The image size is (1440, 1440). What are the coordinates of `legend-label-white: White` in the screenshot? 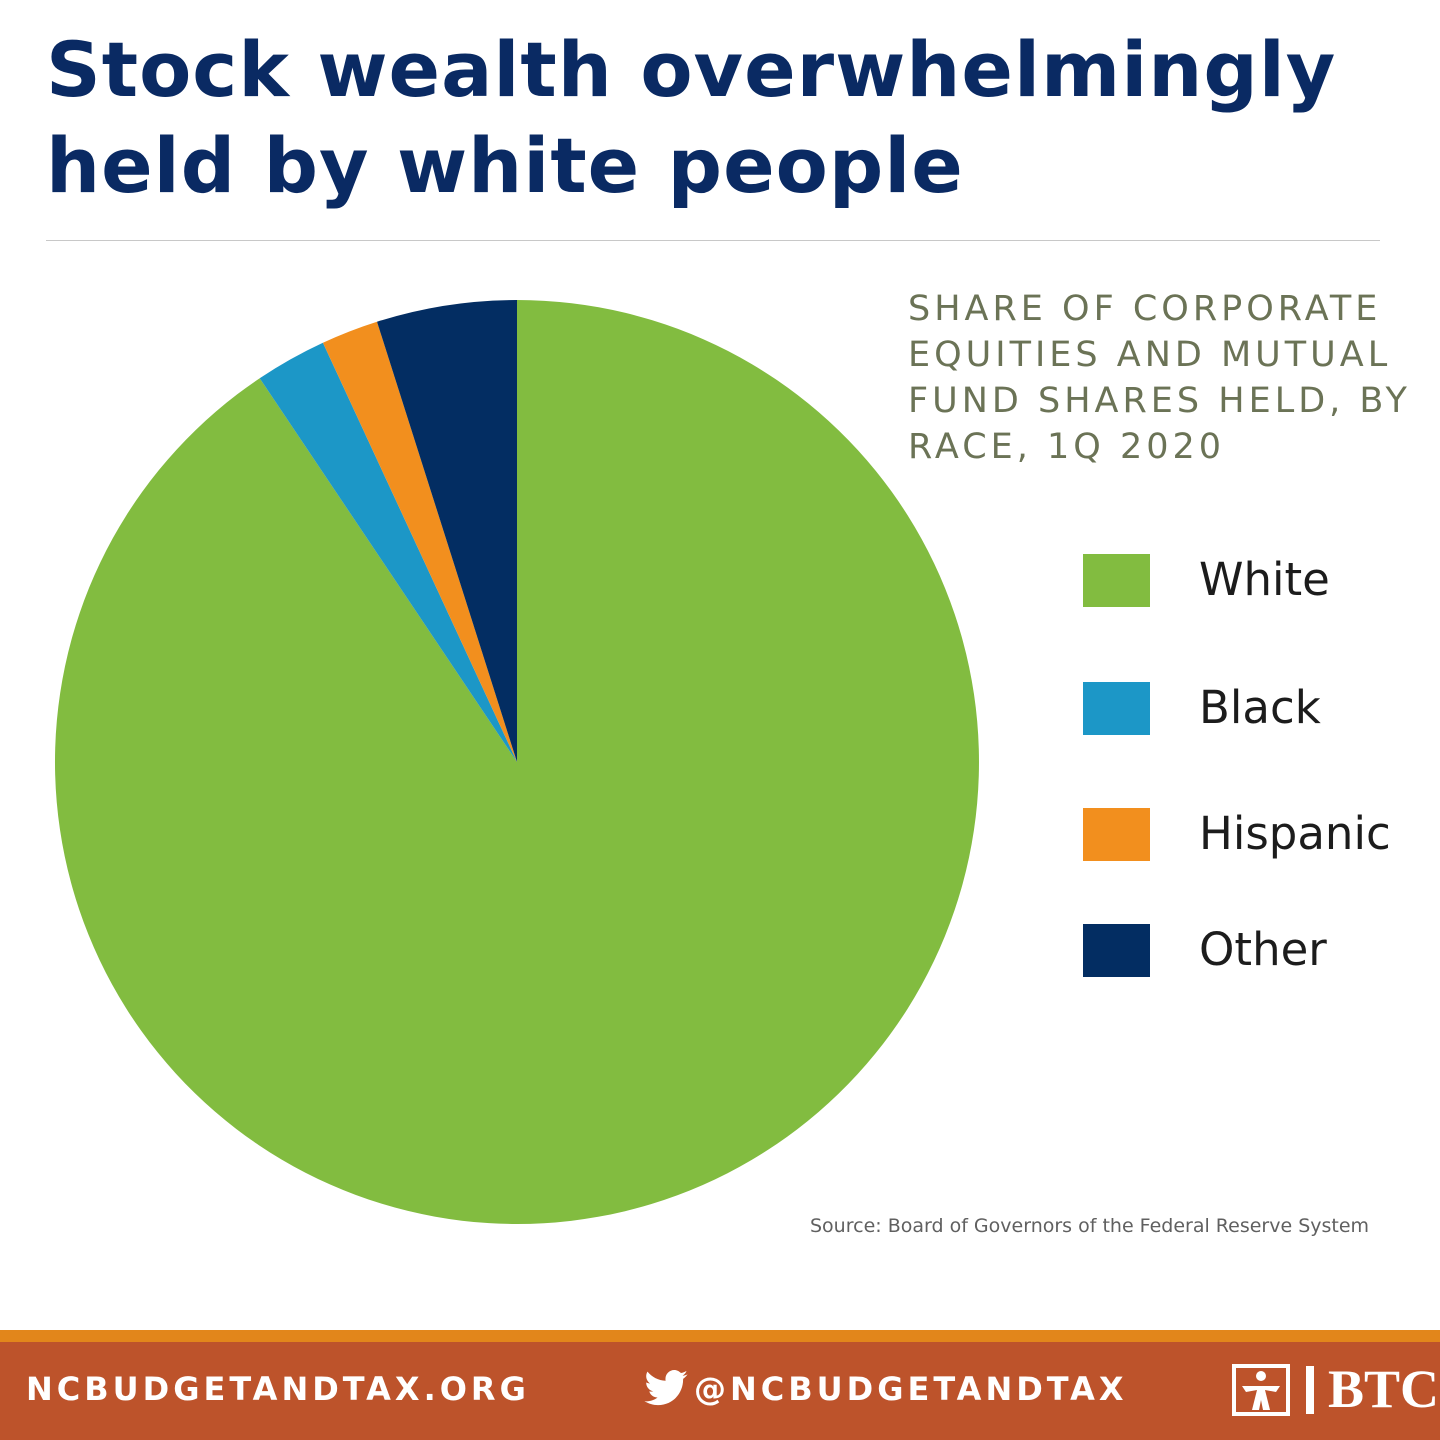 It's located at (1264, 579).